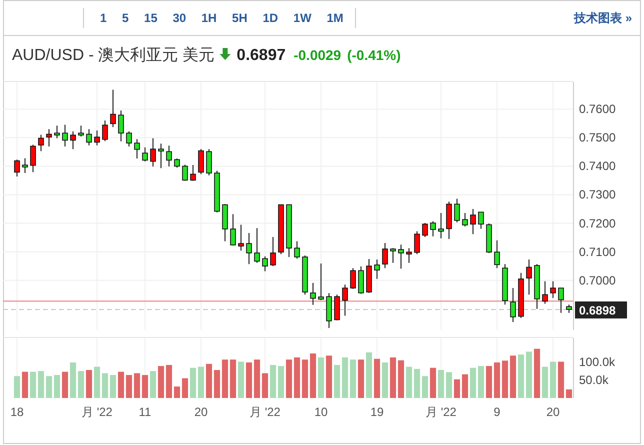  I want to click on y-tick-label: 50.0k, so click(594, 380).